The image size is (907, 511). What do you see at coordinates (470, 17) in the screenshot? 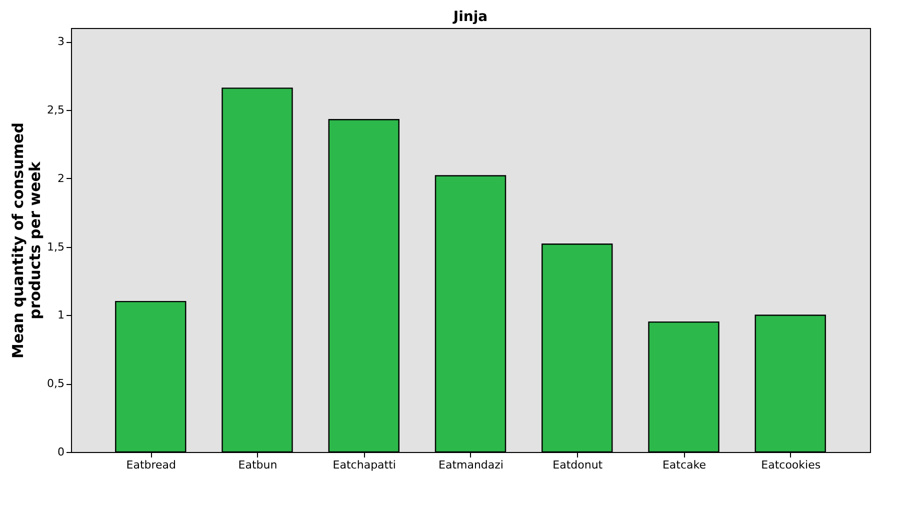
I see `chart-title: Jinja` at bounding box center [470, 17].